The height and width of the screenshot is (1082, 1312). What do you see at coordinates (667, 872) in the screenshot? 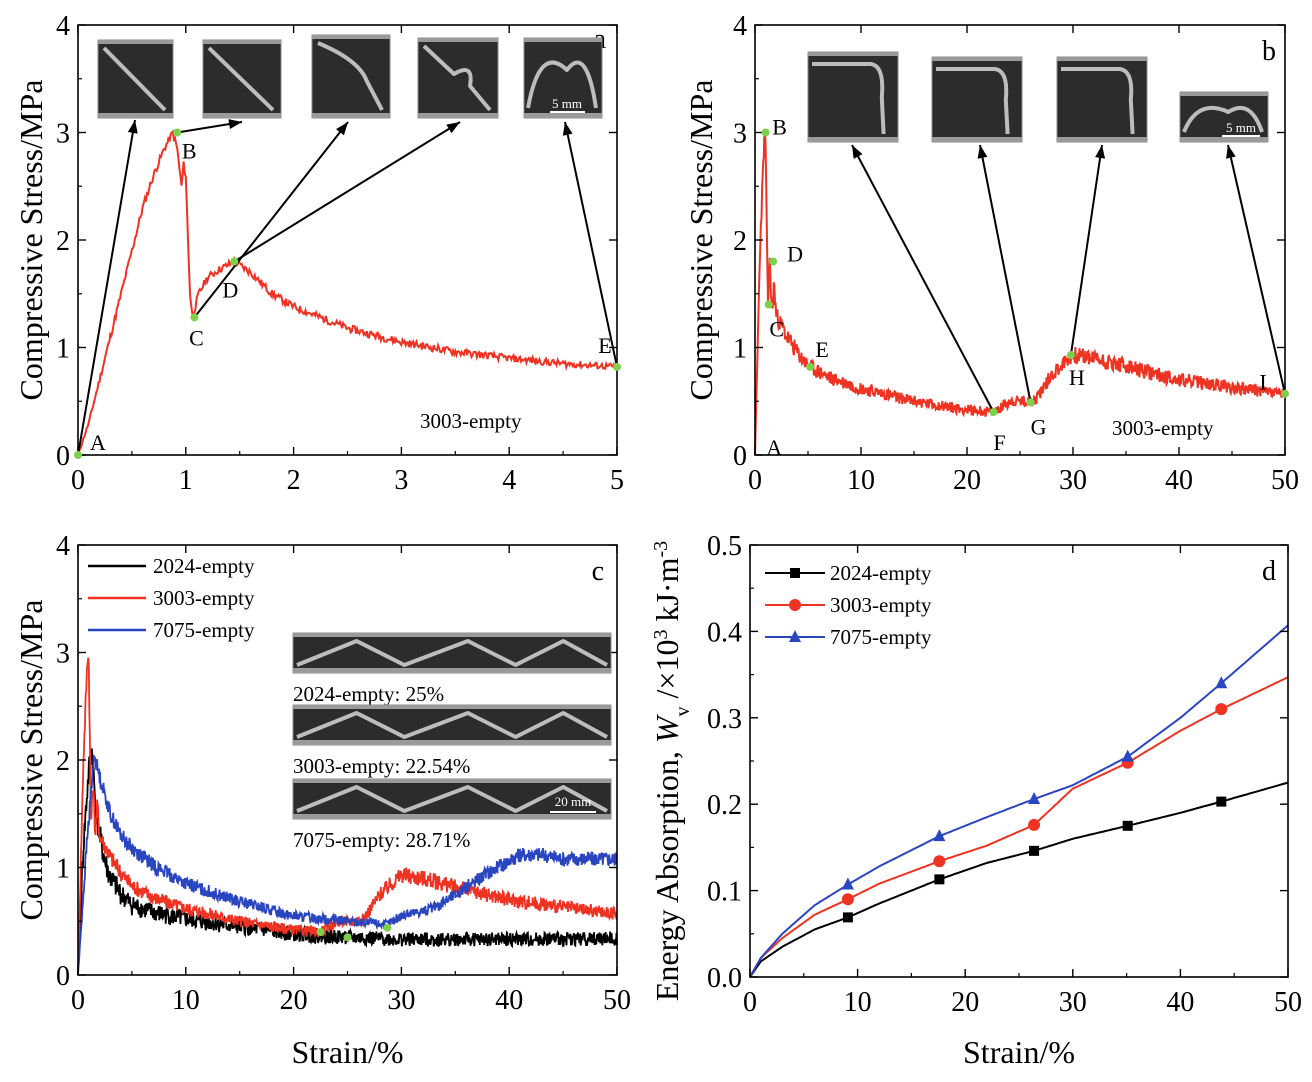
I see `y-axis-label-part: Energy Absorption,` at bounding box center [667, 872].